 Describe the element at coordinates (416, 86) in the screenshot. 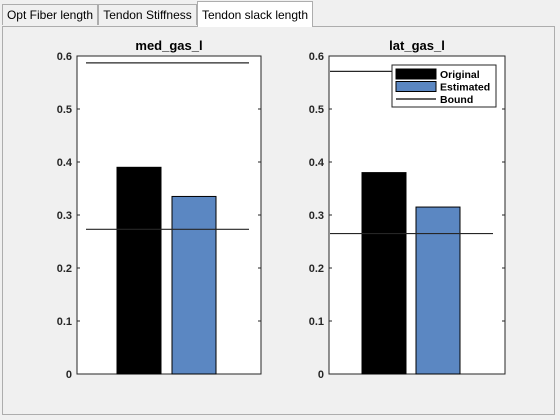

I see `legend-swatch-estimated` at that location.